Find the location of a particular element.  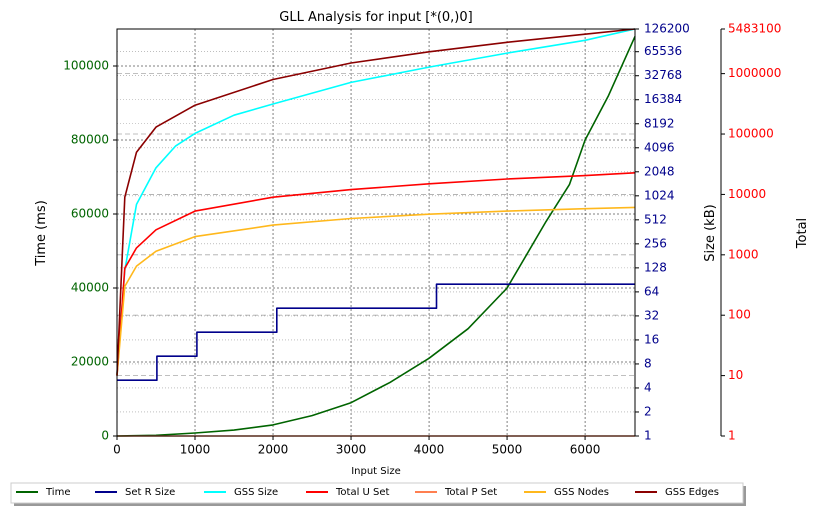

size-tick-label: 8192 is located at coordinates (659, 123).